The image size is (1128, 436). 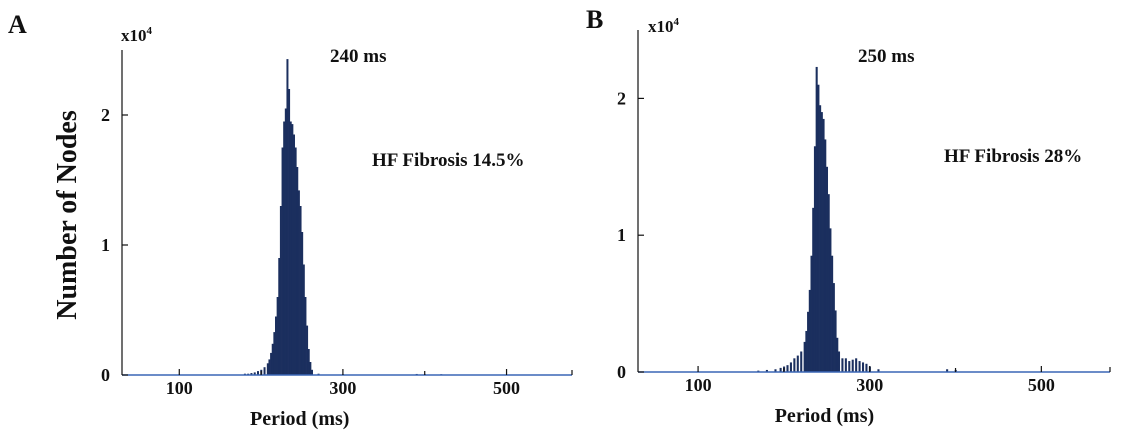 I want to click on panel-a-x-tick-label: 100, so click(x=179, y=388).